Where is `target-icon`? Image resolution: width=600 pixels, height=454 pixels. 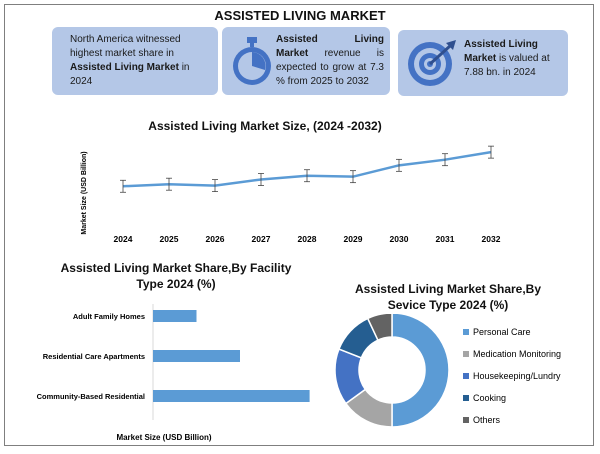
target-icon is located at coordinates (432, 63).